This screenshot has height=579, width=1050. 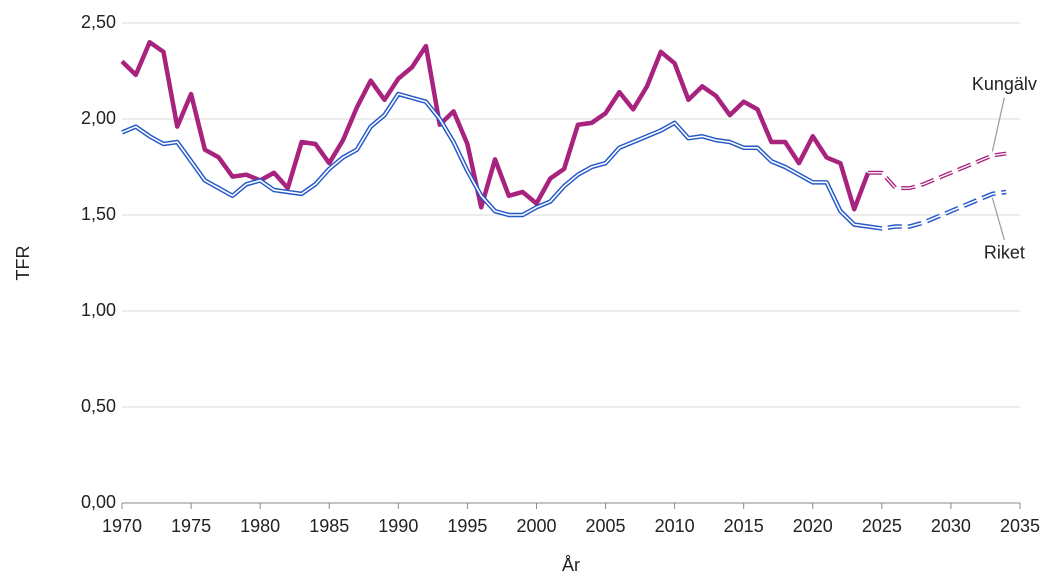 What do you see at coordinates (571, 565) in the screenshot?
I see `x-axis-label: År` at bounding box center [571, 565].